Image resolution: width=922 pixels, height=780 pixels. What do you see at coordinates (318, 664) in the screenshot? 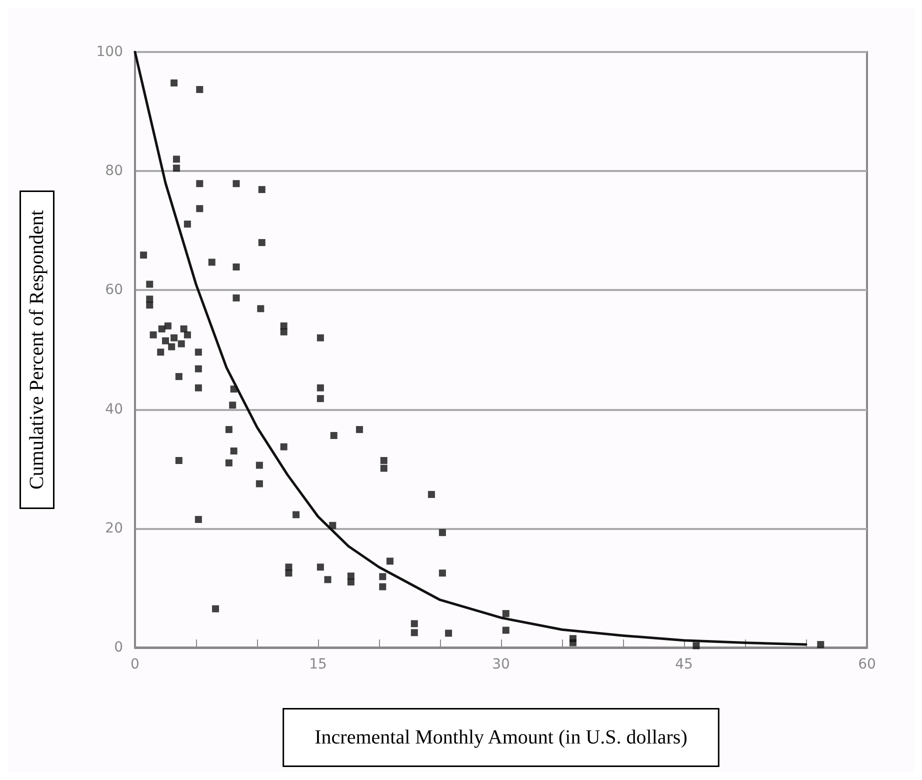
I see `x-tick-label: 15` at bounding box center [318, 664].